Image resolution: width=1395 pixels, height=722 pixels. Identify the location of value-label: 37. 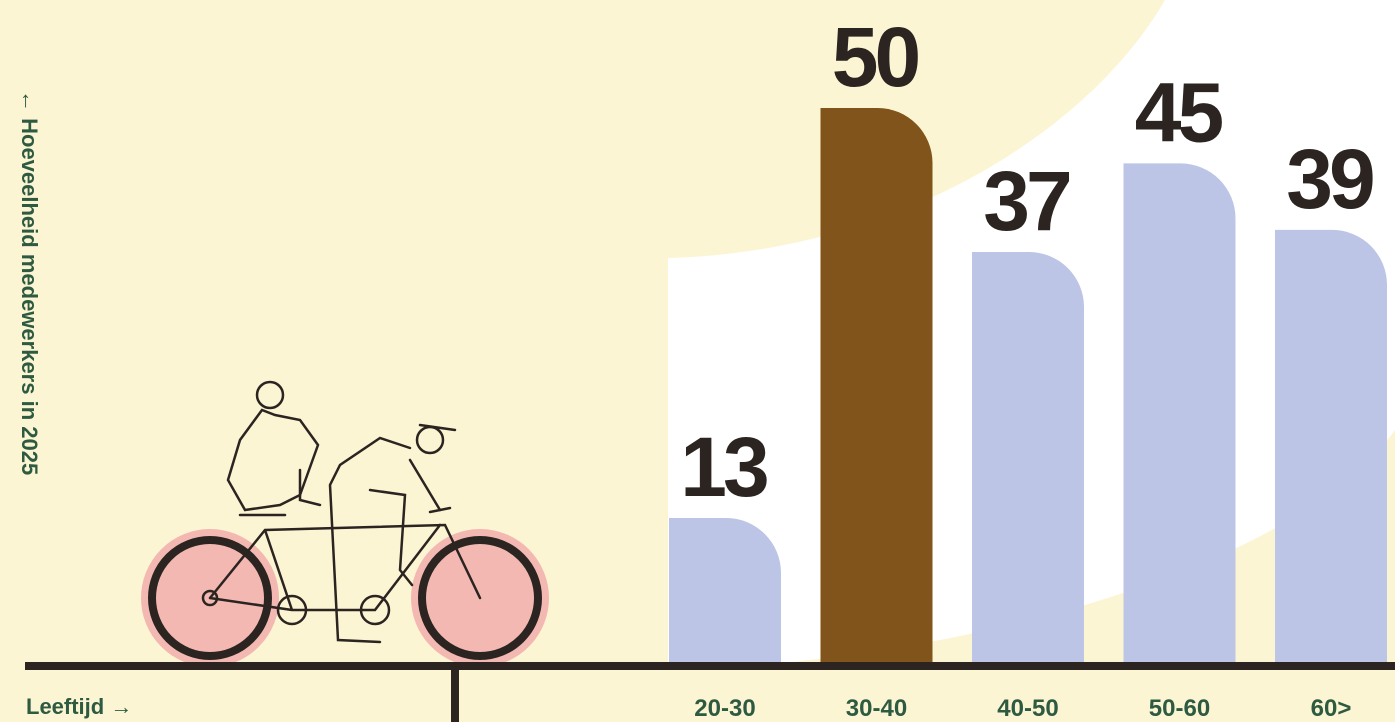
(1026, 201).